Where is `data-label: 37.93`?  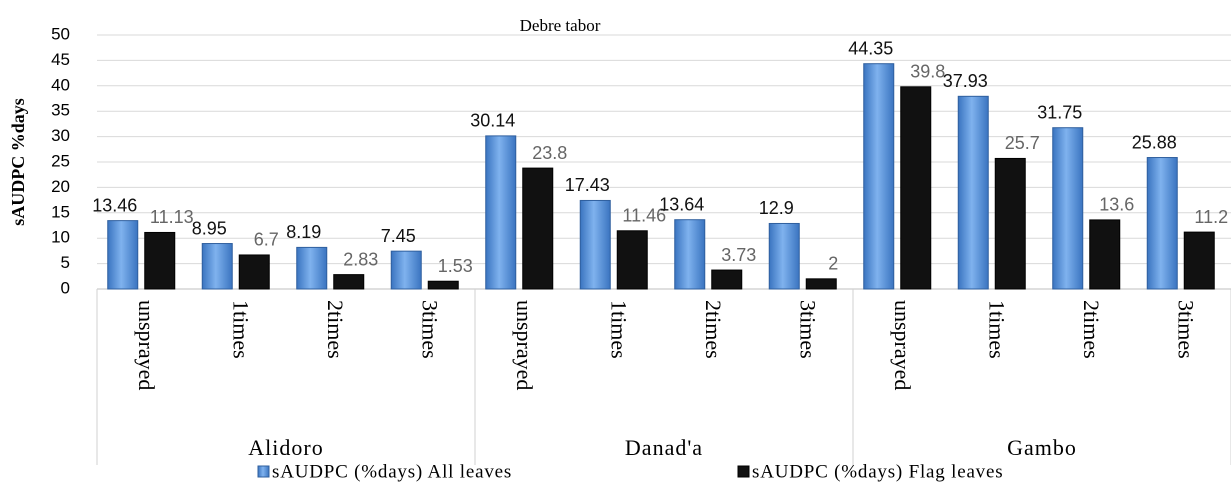
data-label: 37.93 is located at coordinates (965, 81).